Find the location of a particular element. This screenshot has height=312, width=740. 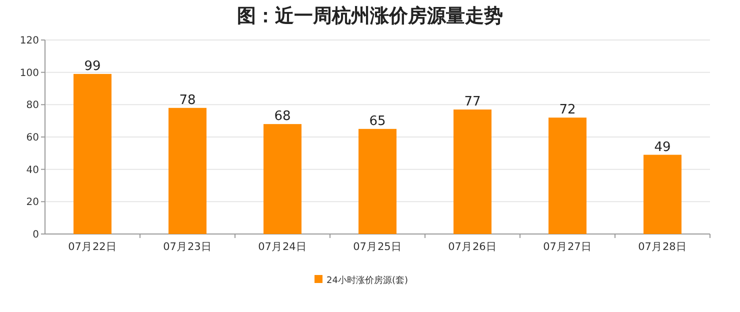

data-label: 65 is located at coordinates (377, 121).